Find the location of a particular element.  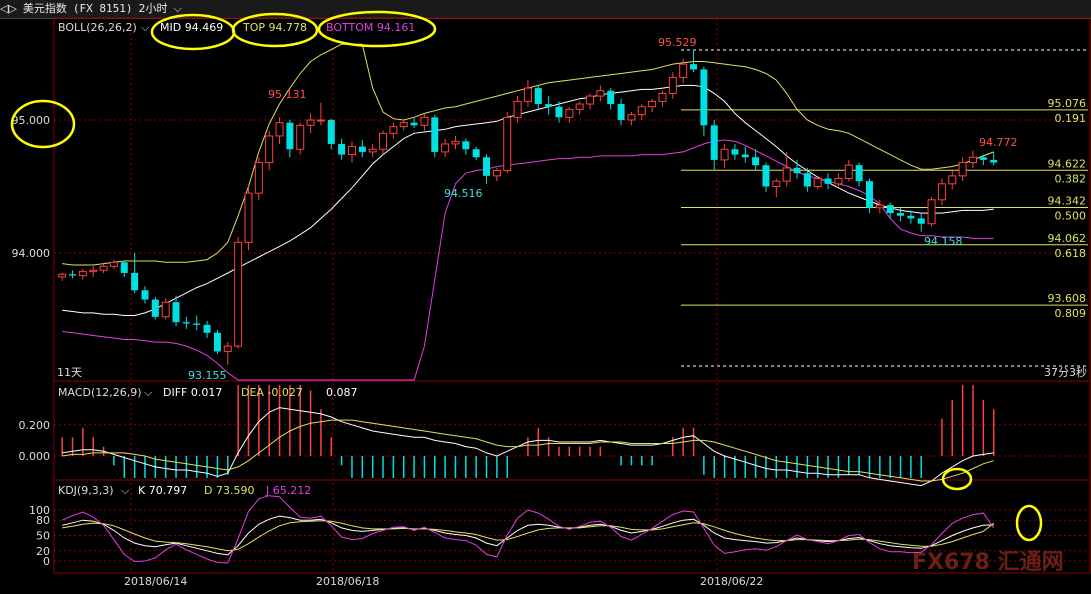

y-axis-label: 0.200 is located at coordinates (35, 425).